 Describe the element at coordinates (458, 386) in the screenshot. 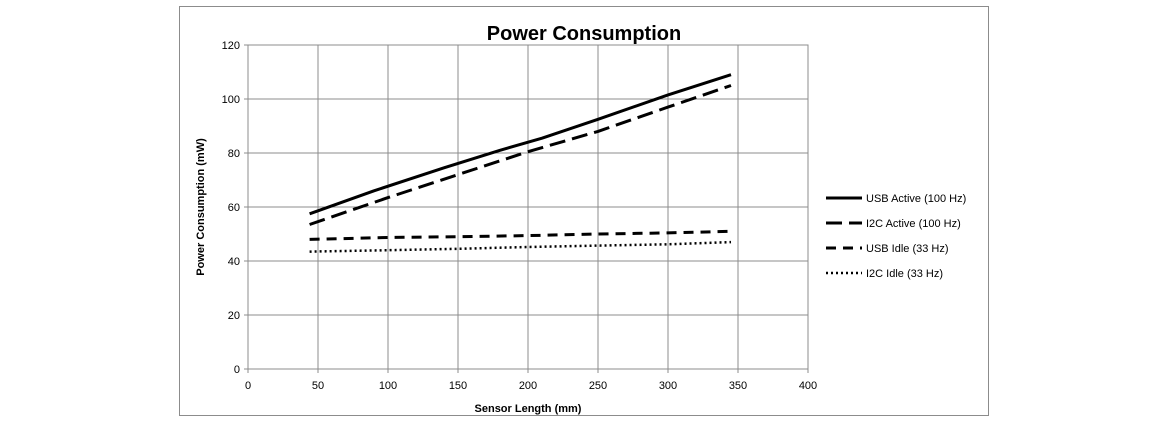

I see `x-tick-label: 150` at that location.